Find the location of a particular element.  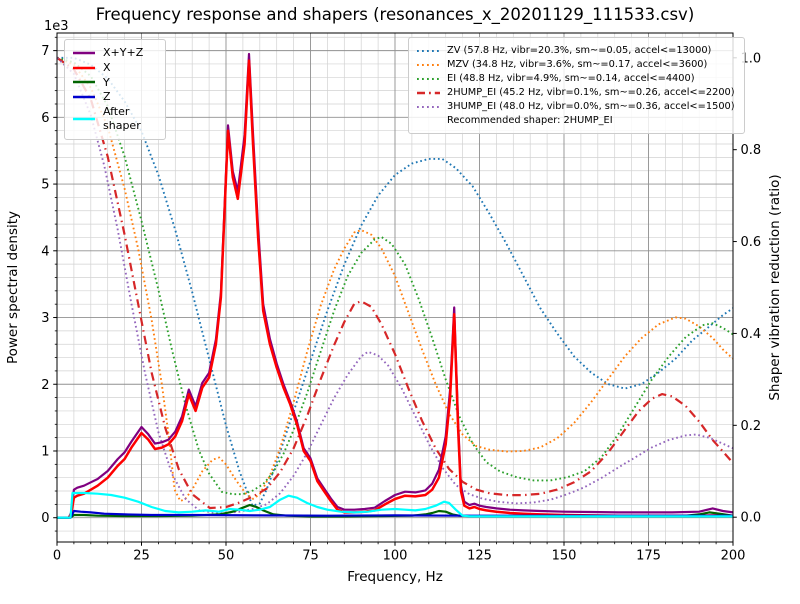

y-left-axis-label: Power spectral density is located at coordinates (13, 287).